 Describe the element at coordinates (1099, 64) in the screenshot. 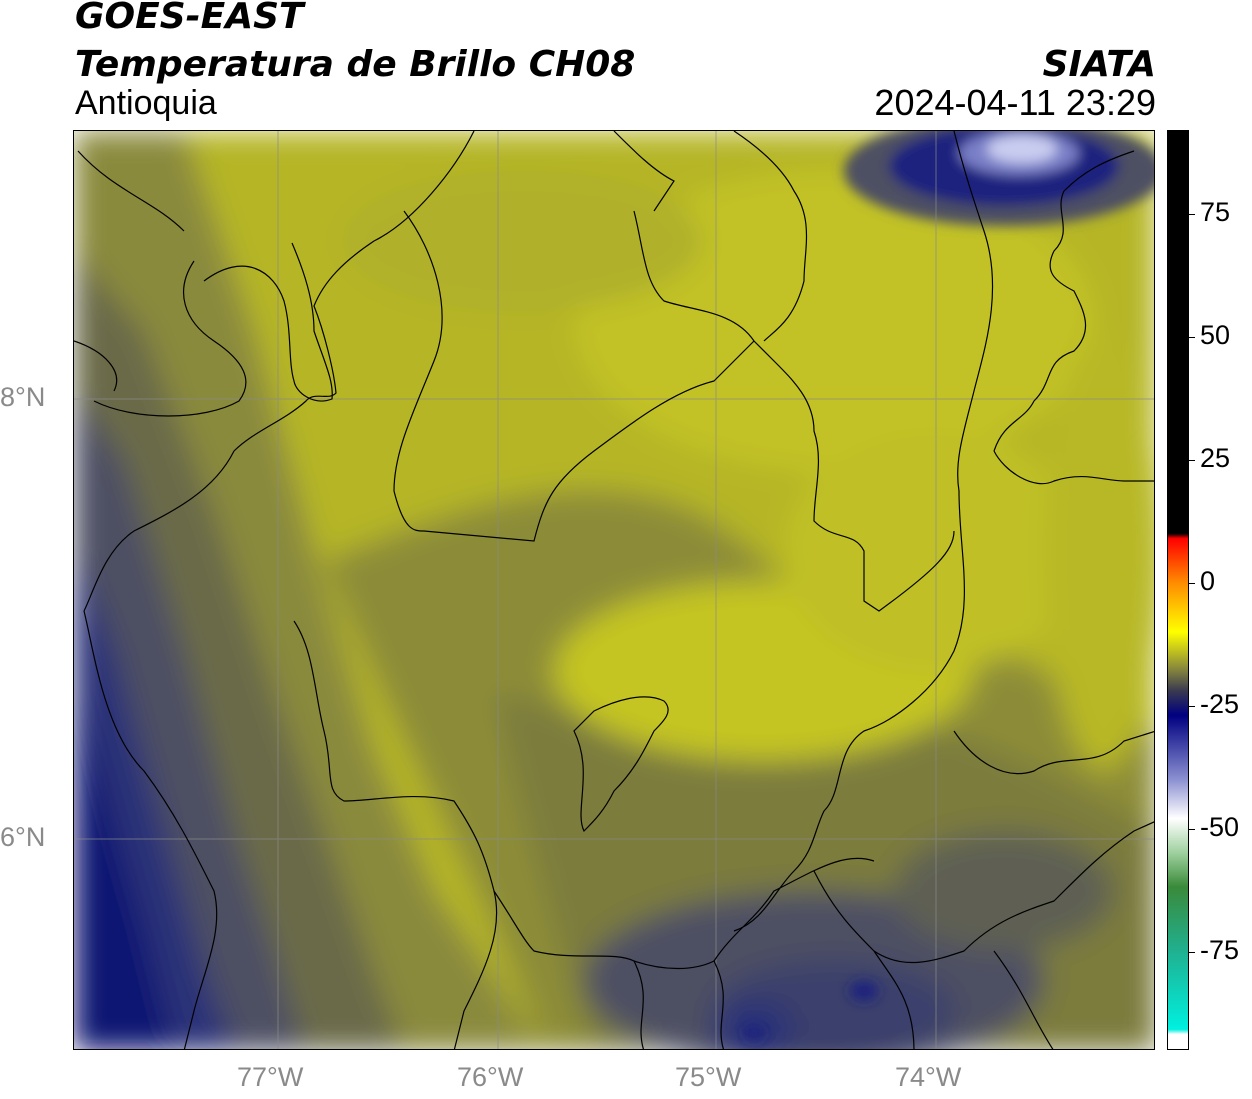

I see `organization-label: SIATA` at that location.